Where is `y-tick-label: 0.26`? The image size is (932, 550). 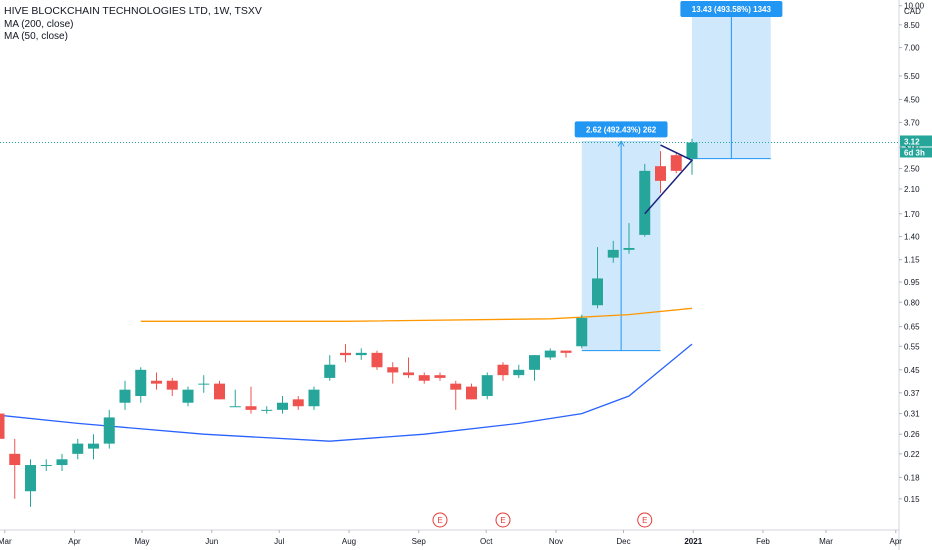
y-tick-label: 0.26 is located at coordinates (912, 434).